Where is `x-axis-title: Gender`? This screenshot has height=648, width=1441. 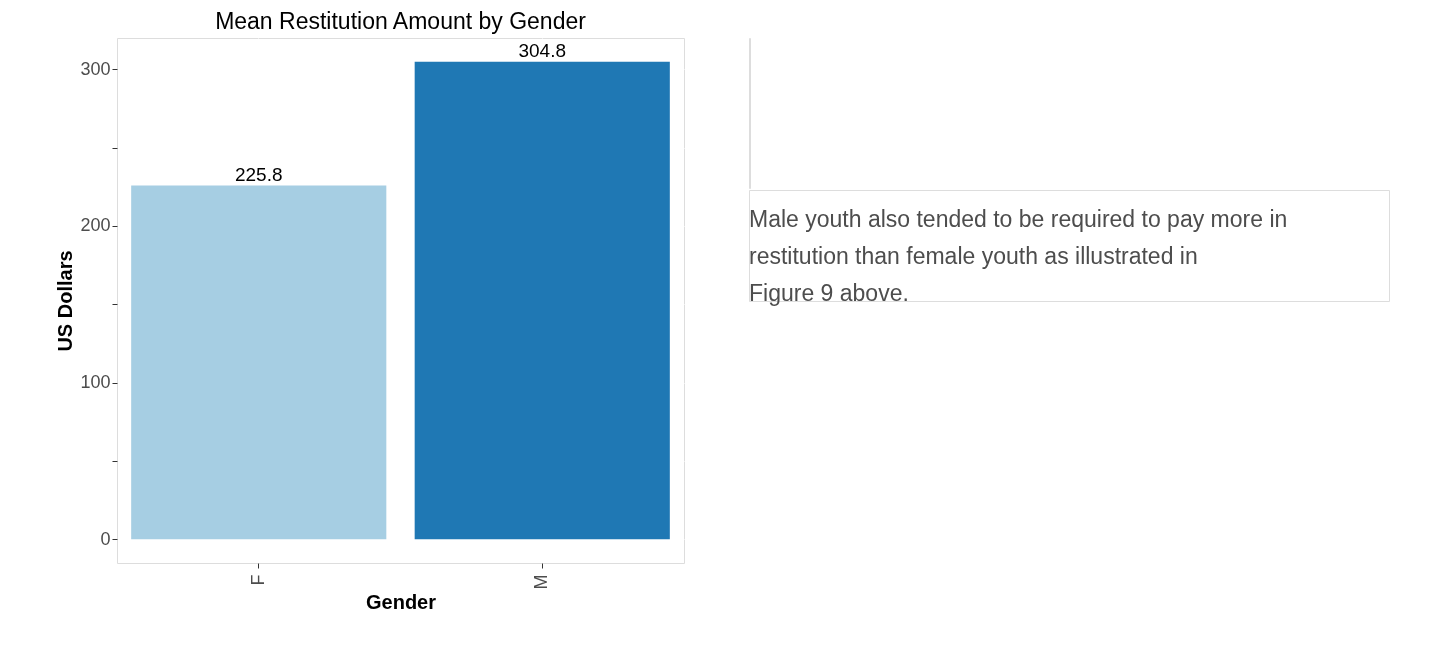 x-axis-title: Gender is located at coordinates (401, 602).